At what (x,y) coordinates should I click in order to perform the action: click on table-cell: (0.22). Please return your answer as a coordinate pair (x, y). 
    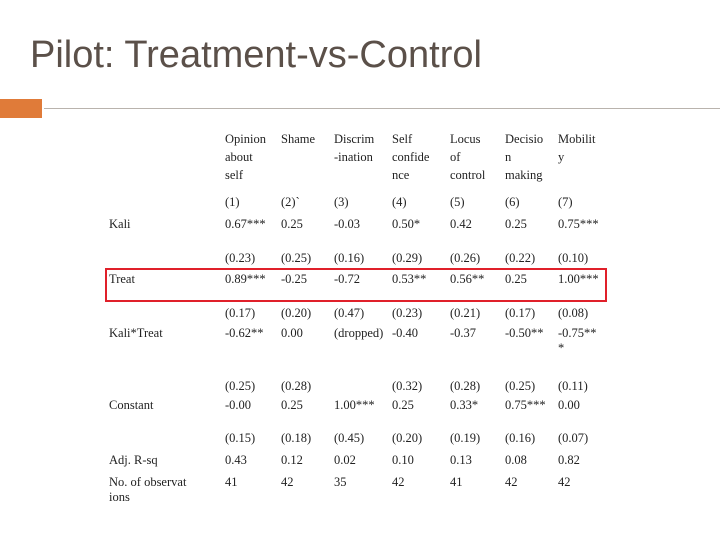
    Looking at the image, I should click on (520, 258).